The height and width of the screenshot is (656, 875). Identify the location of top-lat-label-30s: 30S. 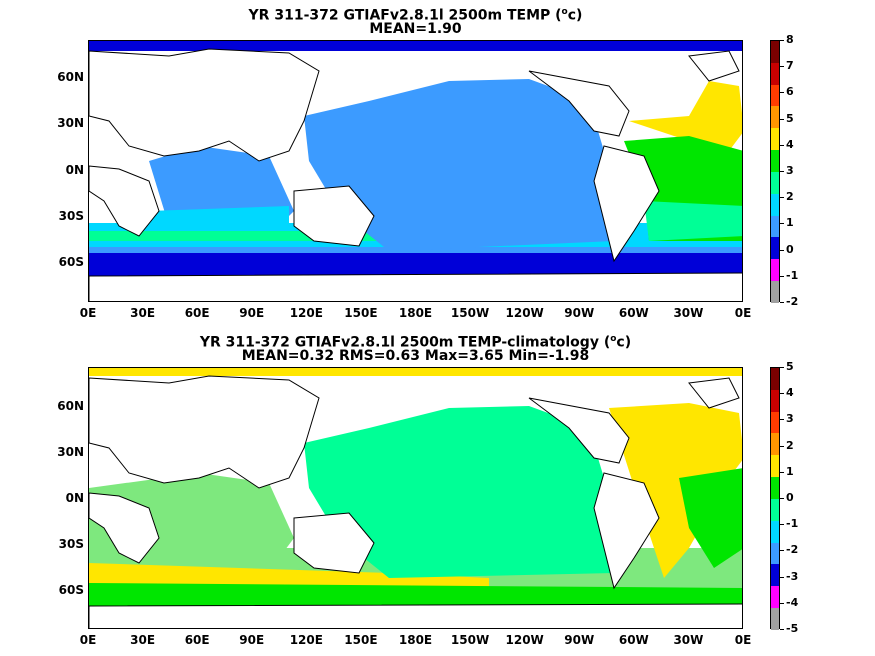
(71, 216).